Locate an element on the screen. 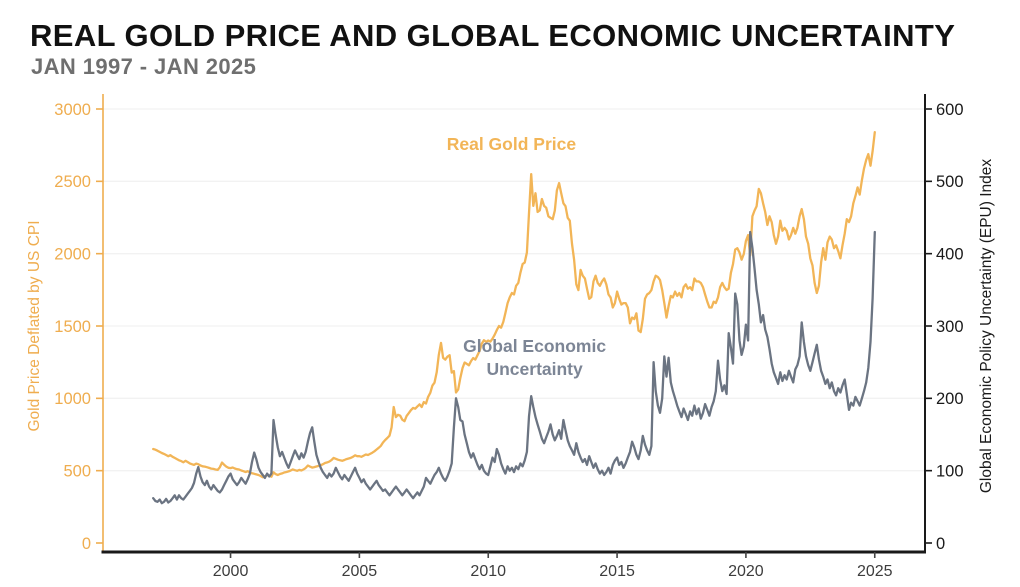  x-axis-tick-label: 2015 is located at coordinates (617, 571).